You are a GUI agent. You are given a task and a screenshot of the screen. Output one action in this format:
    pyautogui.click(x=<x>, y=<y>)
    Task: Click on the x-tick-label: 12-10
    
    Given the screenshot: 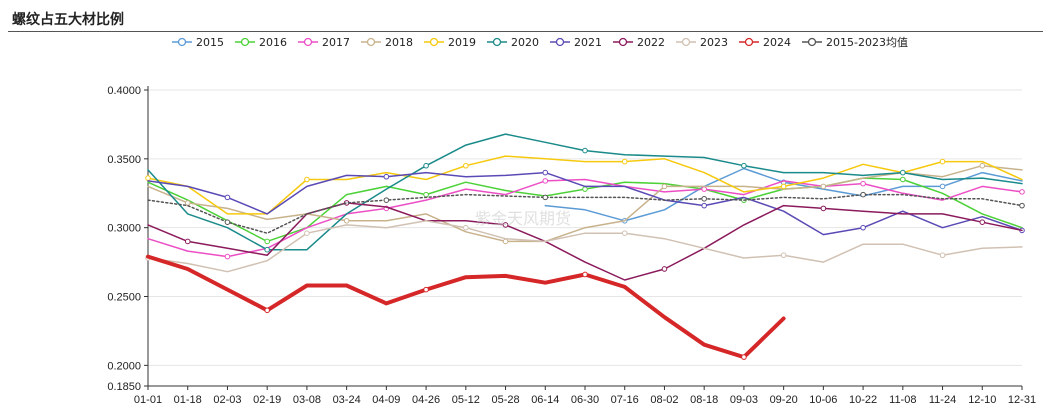 What is the action you would take?
    pyautogui.click(x=982, y=400)
    